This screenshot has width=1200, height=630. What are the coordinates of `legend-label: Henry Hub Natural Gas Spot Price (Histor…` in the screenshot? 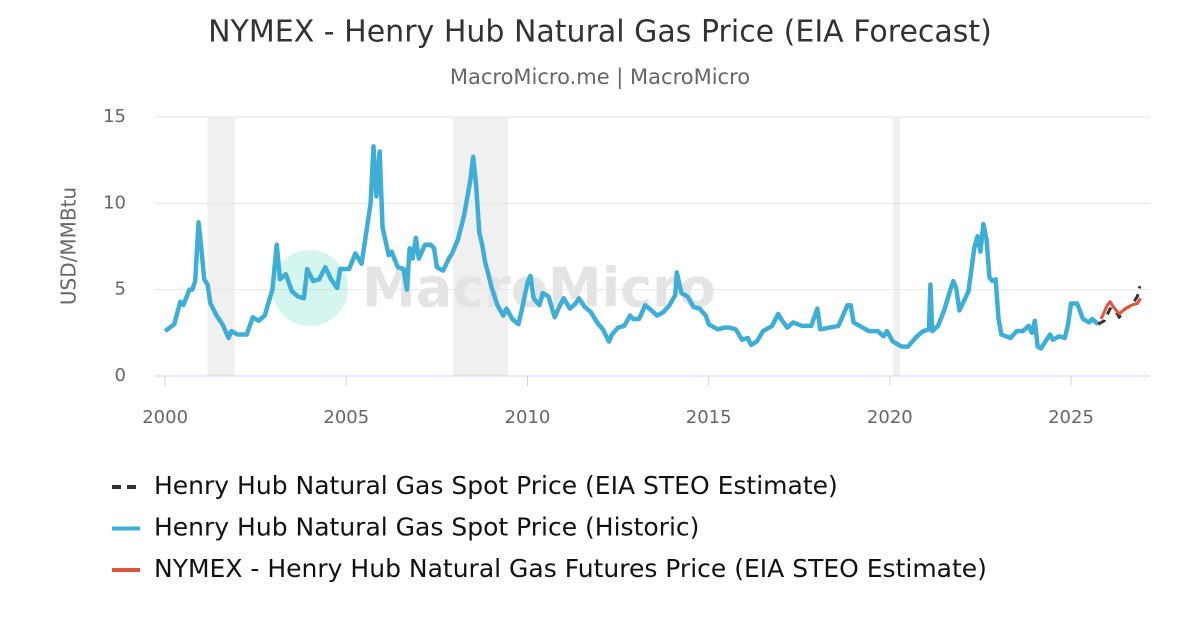 It's located at (426, 527).